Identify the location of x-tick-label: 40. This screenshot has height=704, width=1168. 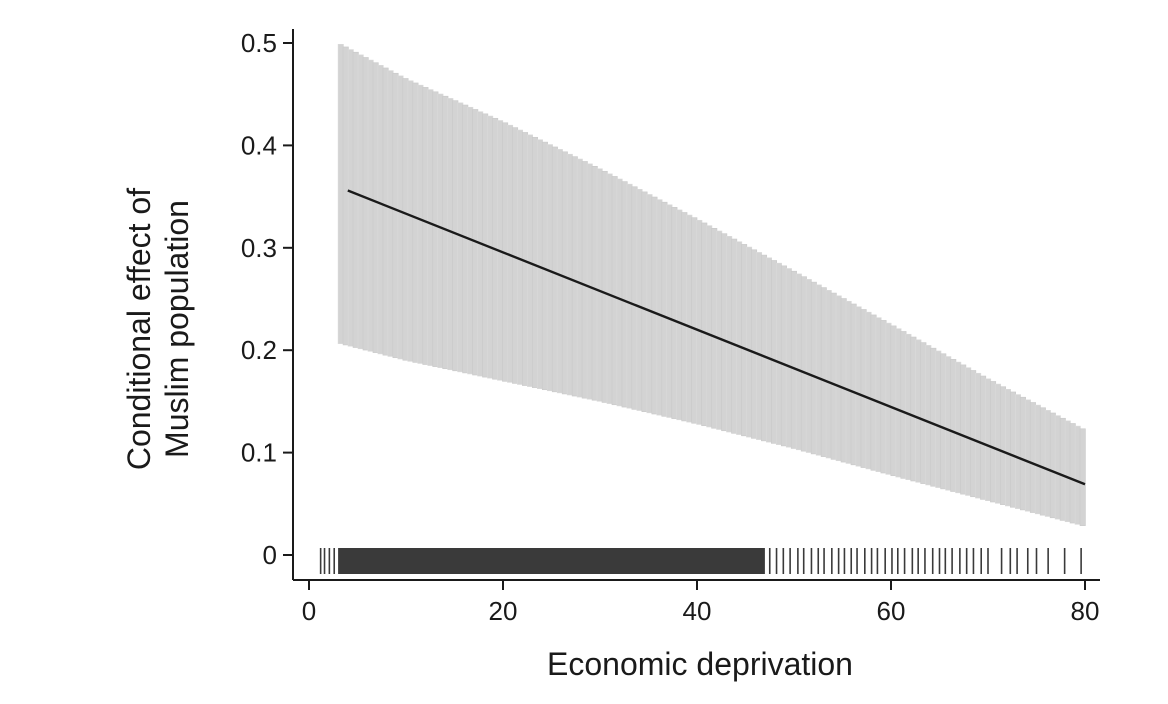
(697, 611).